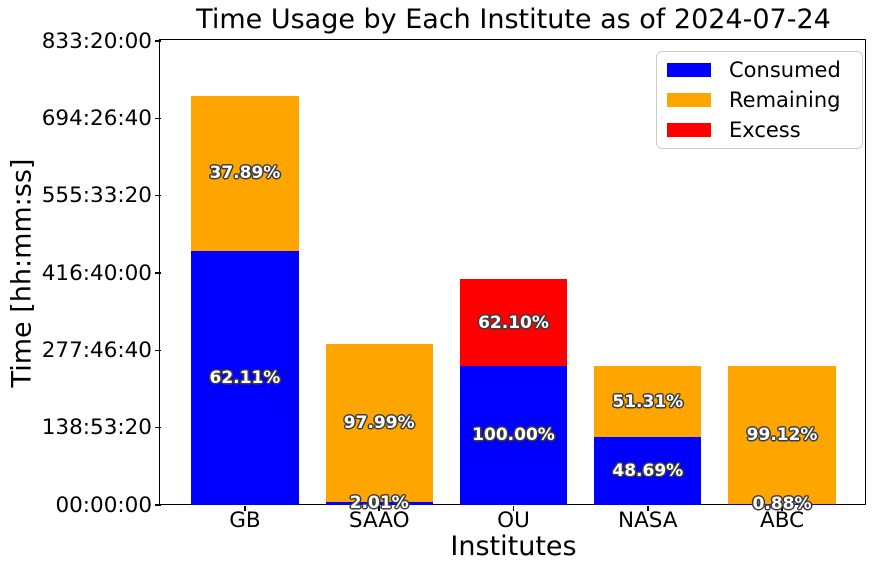 The width and height of the screenshot is (875, 574). I want to click on bar-segment-saao-remaining, so click(379, 422).